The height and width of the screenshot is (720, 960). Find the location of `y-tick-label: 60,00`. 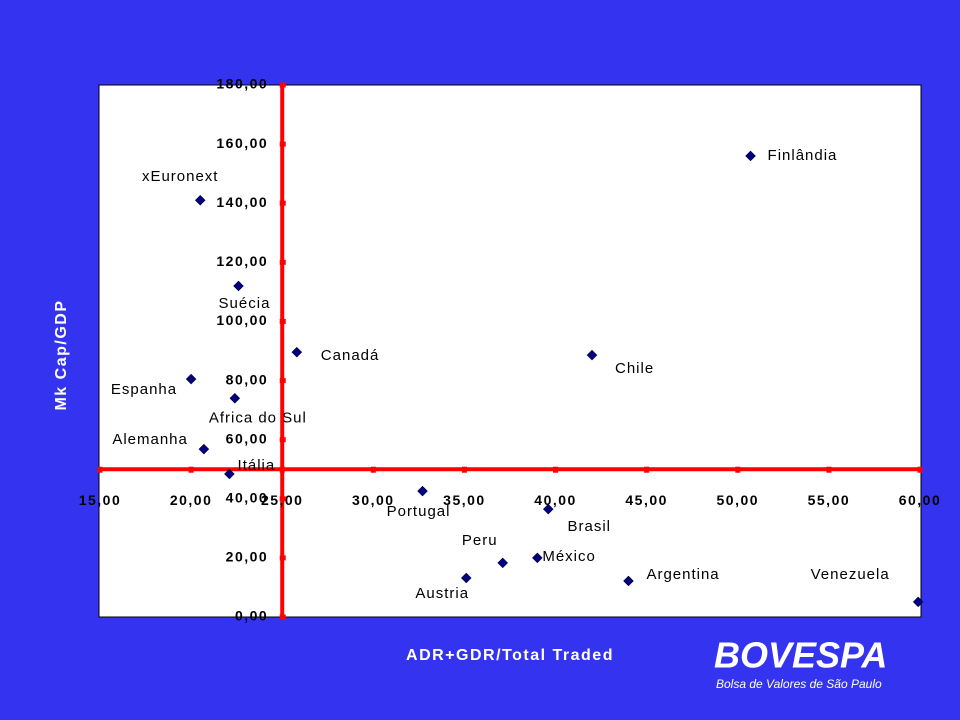

y-tick-label: 60,00 is located at coordinates (247, 438).